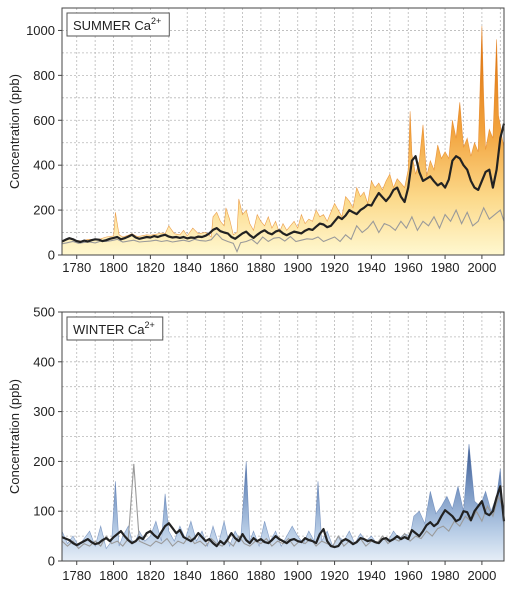  Describe the element at coordinates (150, 325) in the screenshot. I see `winter-panel-label-sup: 2+` at that location.